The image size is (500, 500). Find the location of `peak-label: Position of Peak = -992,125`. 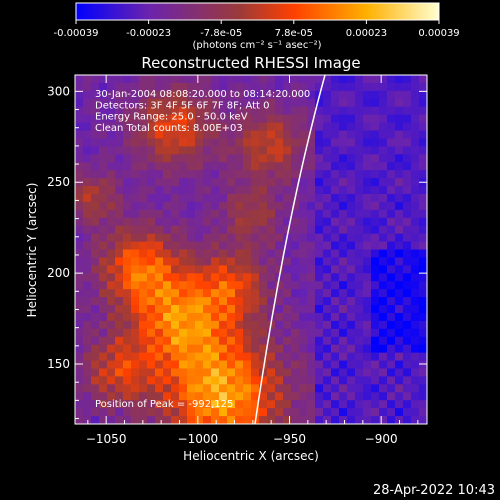

peak-label: Position of Peak = -992,125 is located at coordinates (164, 404).